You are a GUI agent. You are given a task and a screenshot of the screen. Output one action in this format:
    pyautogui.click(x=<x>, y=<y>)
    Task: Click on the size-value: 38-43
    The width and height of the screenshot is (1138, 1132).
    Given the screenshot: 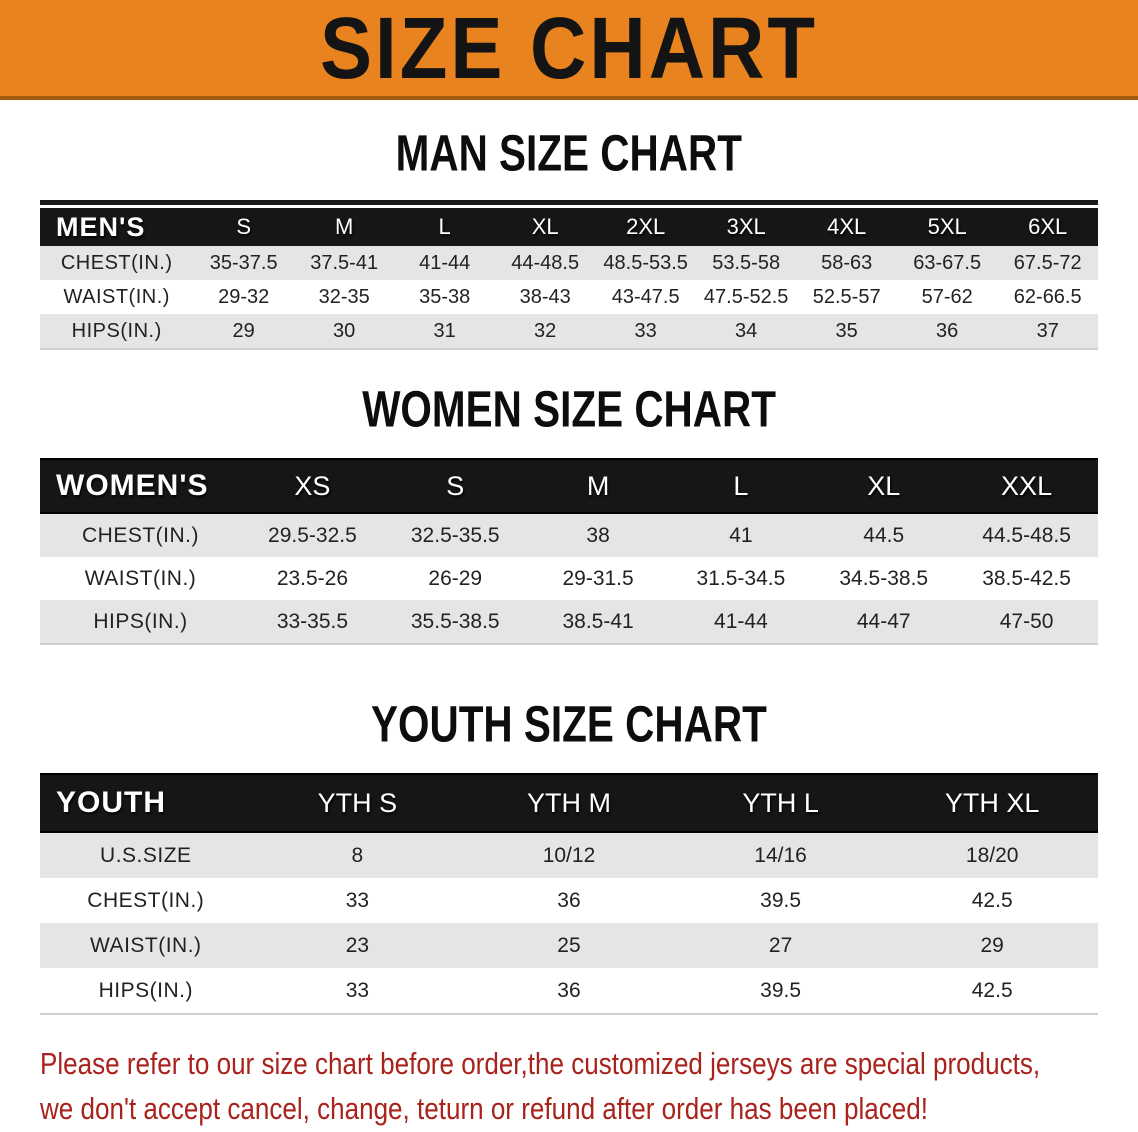 What is the action you would take?
    pyautogui.click(x=545, y=297)
    